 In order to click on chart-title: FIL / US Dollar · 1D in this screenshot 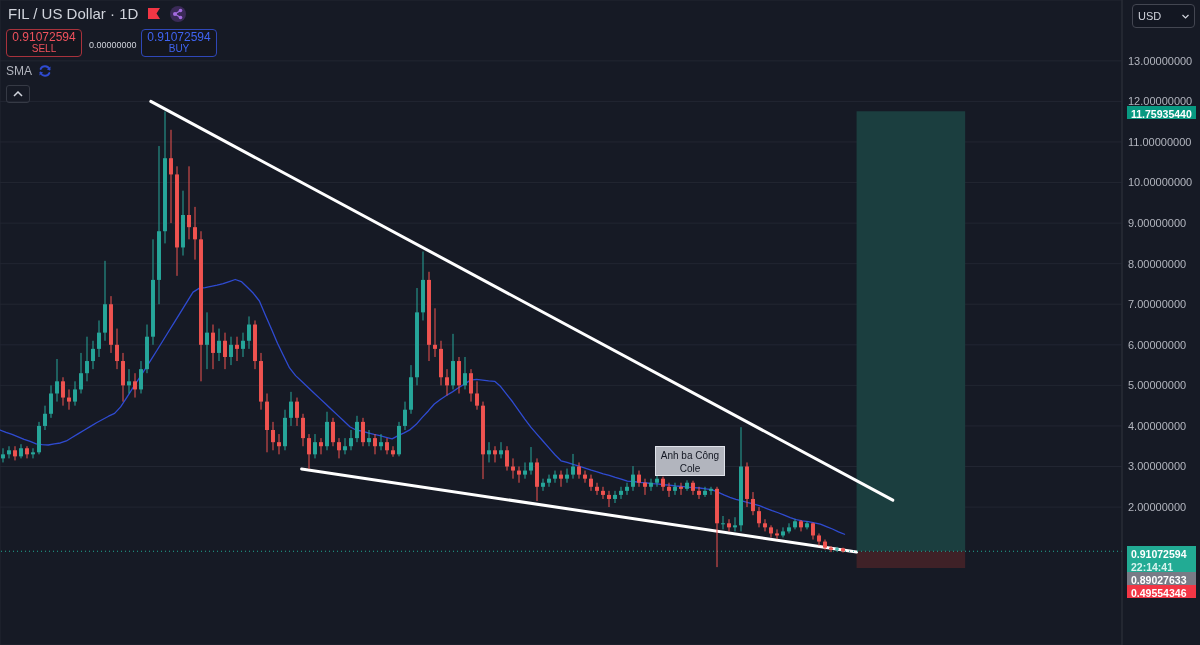, I will do `click(73, 13)`.